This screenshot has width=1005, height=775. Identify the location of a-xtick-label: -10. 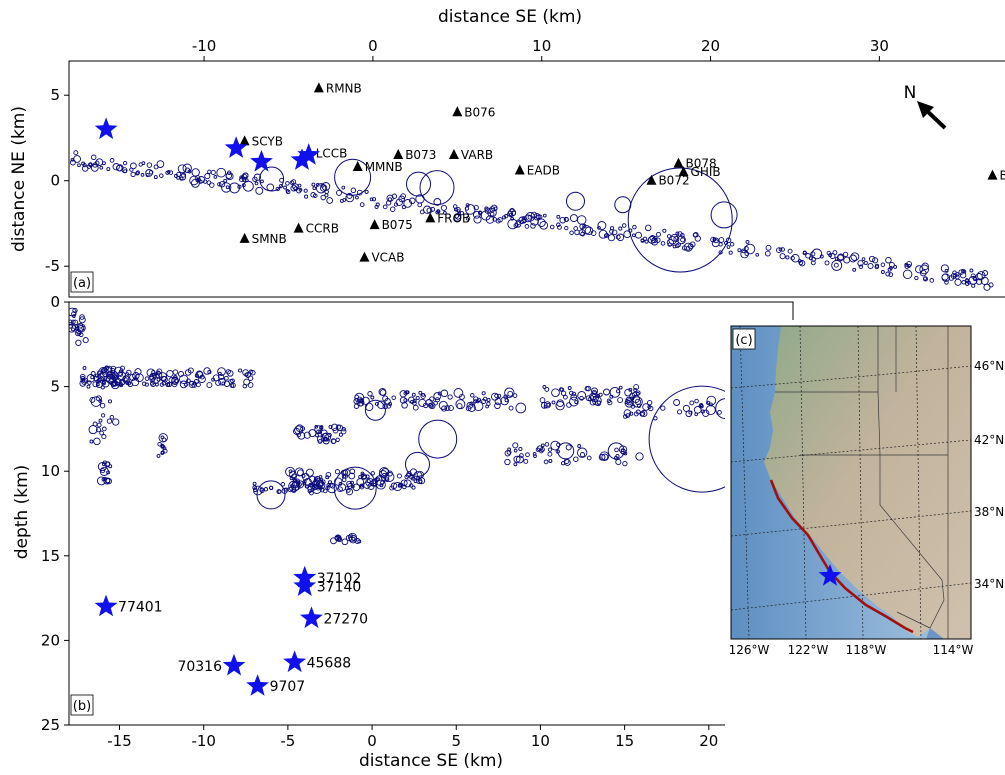
(204, 46).